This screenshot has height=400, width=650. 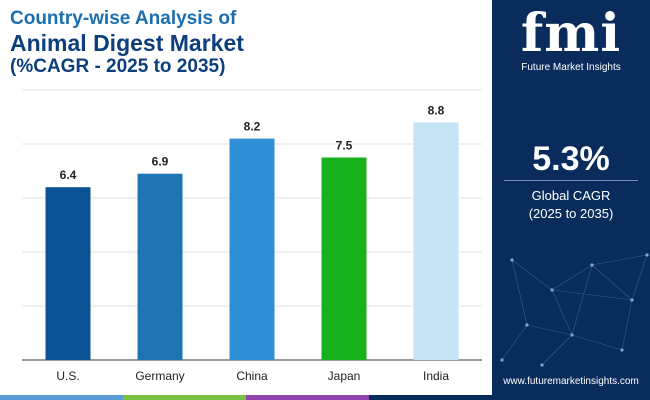 I want to click on brand-name: Future Market Insights, so click(x=571, y=67).